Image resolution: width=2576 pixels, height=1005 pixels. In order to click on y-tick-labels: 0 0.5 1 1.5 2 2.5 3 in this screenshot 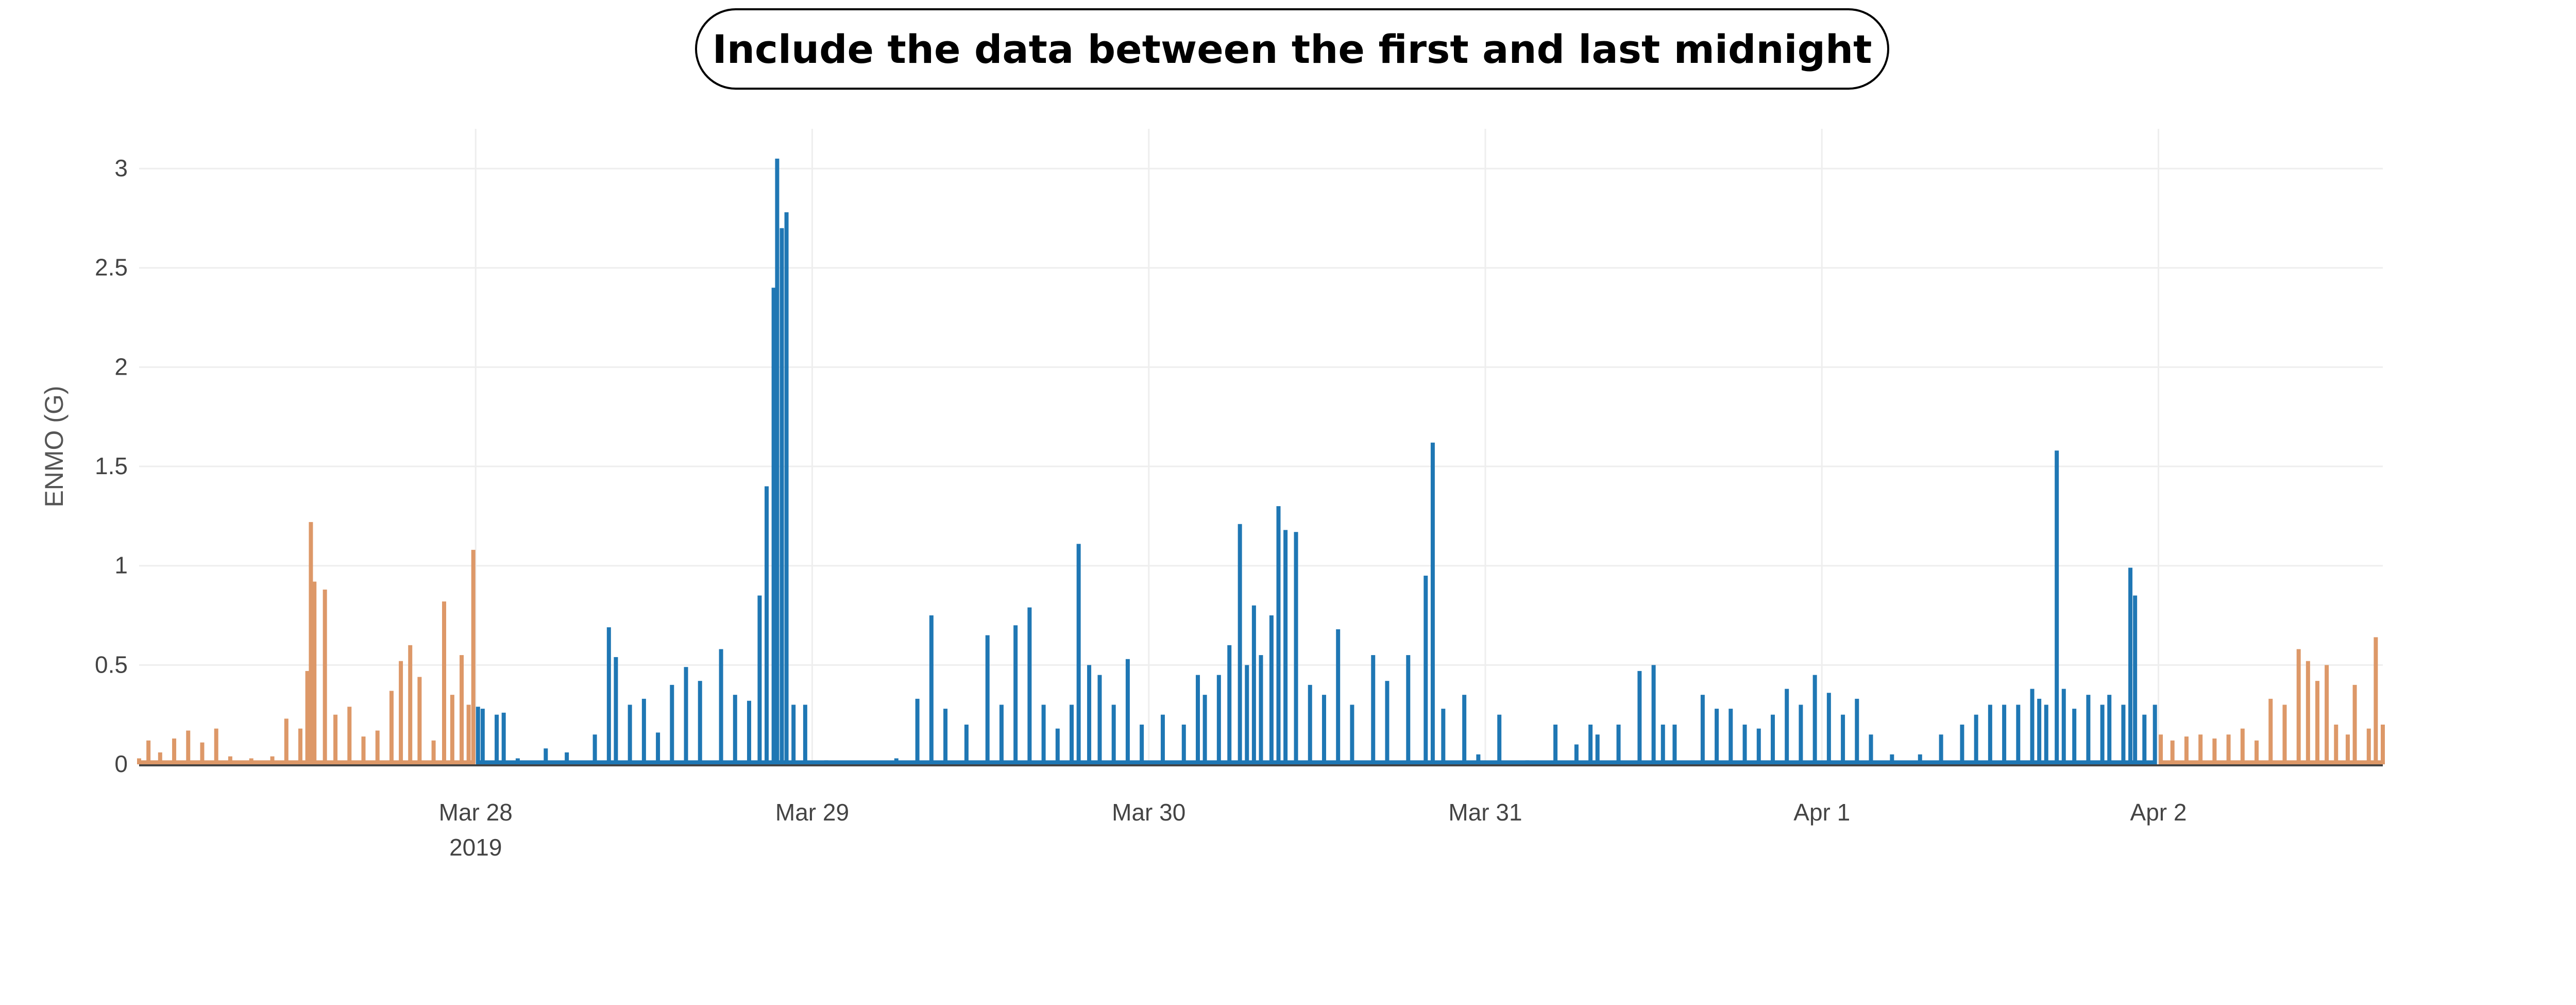, I will do `click(111, 466)`.